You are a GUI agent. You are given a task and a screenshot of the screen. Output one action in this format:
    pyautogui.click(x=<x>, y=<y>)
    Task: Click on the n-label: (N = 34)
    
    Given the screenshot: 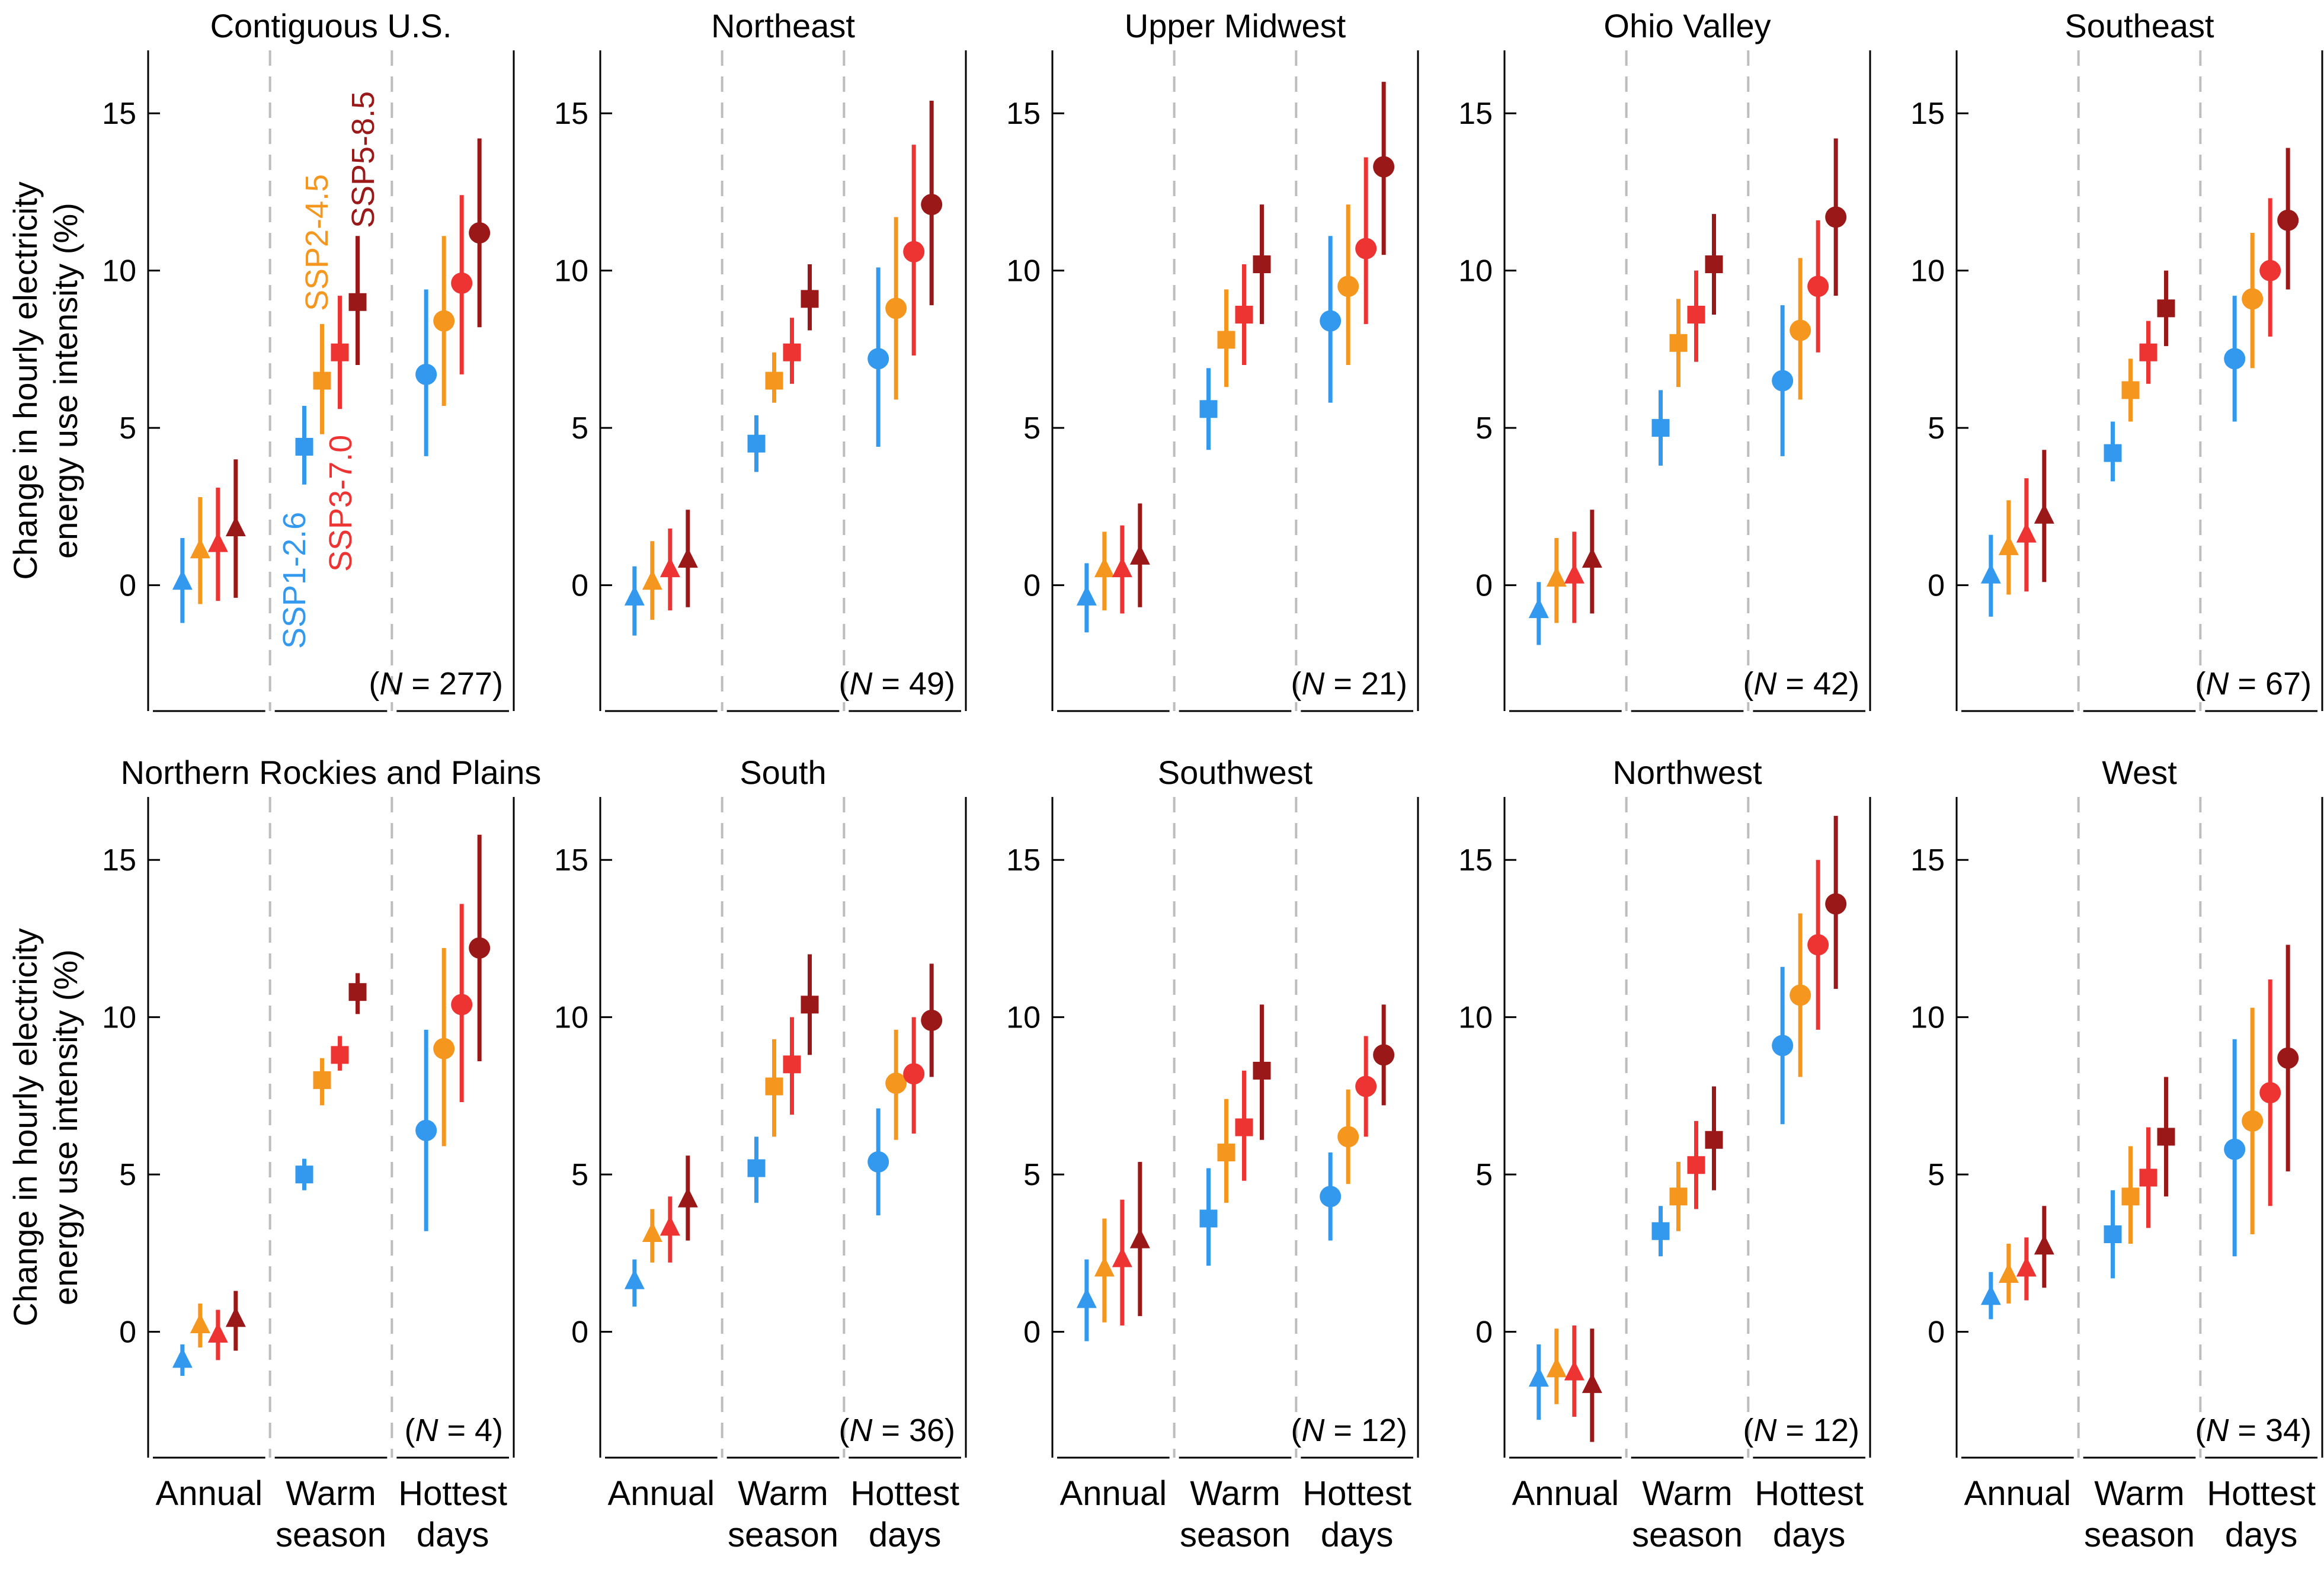 What is the action you would take?
    pyautogui.click(x=2253, y=1430)
    